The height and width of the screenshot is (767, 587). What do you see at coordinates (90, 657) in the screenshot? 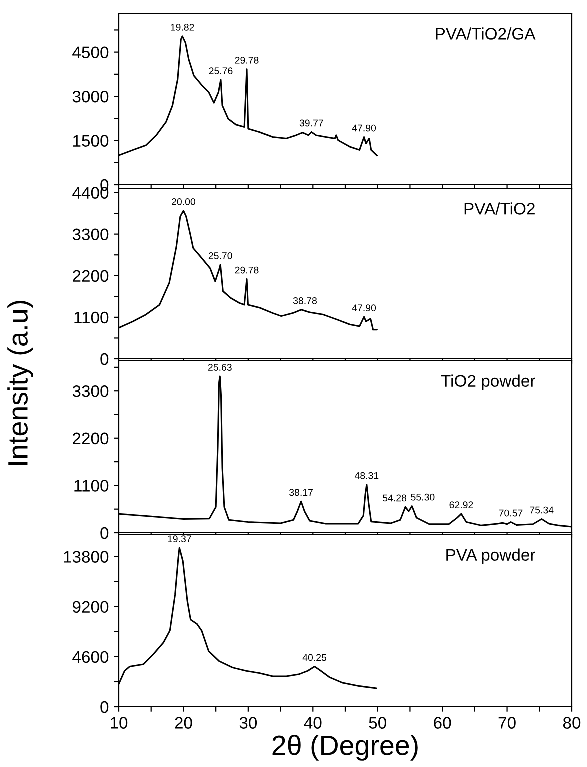
I see `y-tick-label: 4600` at bounding box center [90, 657].